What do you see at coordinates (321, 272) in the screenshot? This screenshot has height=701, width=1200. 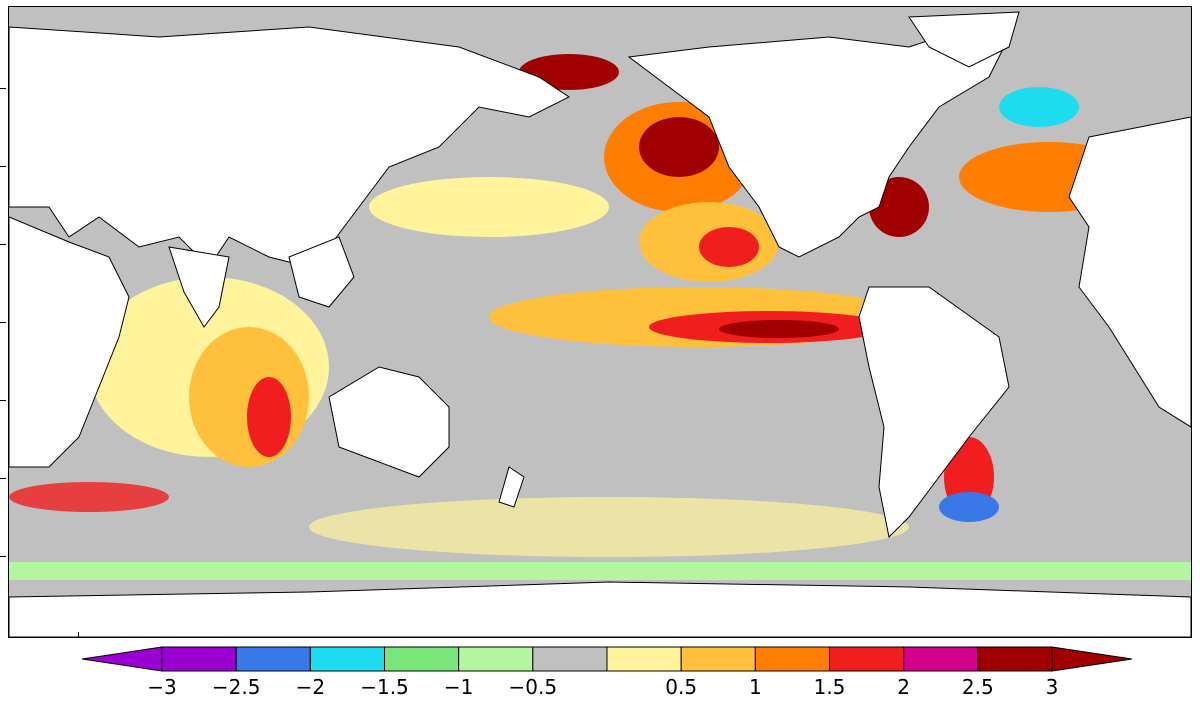 I see `landmass-southeast-asia` at bounding box center [321, 272].